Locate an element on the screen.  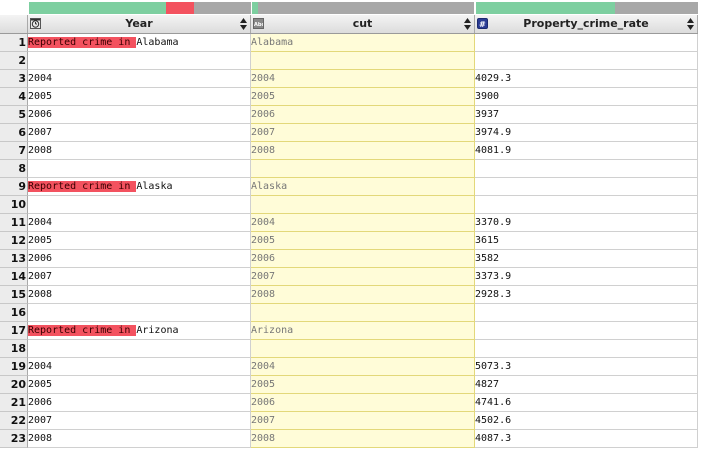
property-crime-rate-cell: 5073.3 is located at coordinates (586, 367).